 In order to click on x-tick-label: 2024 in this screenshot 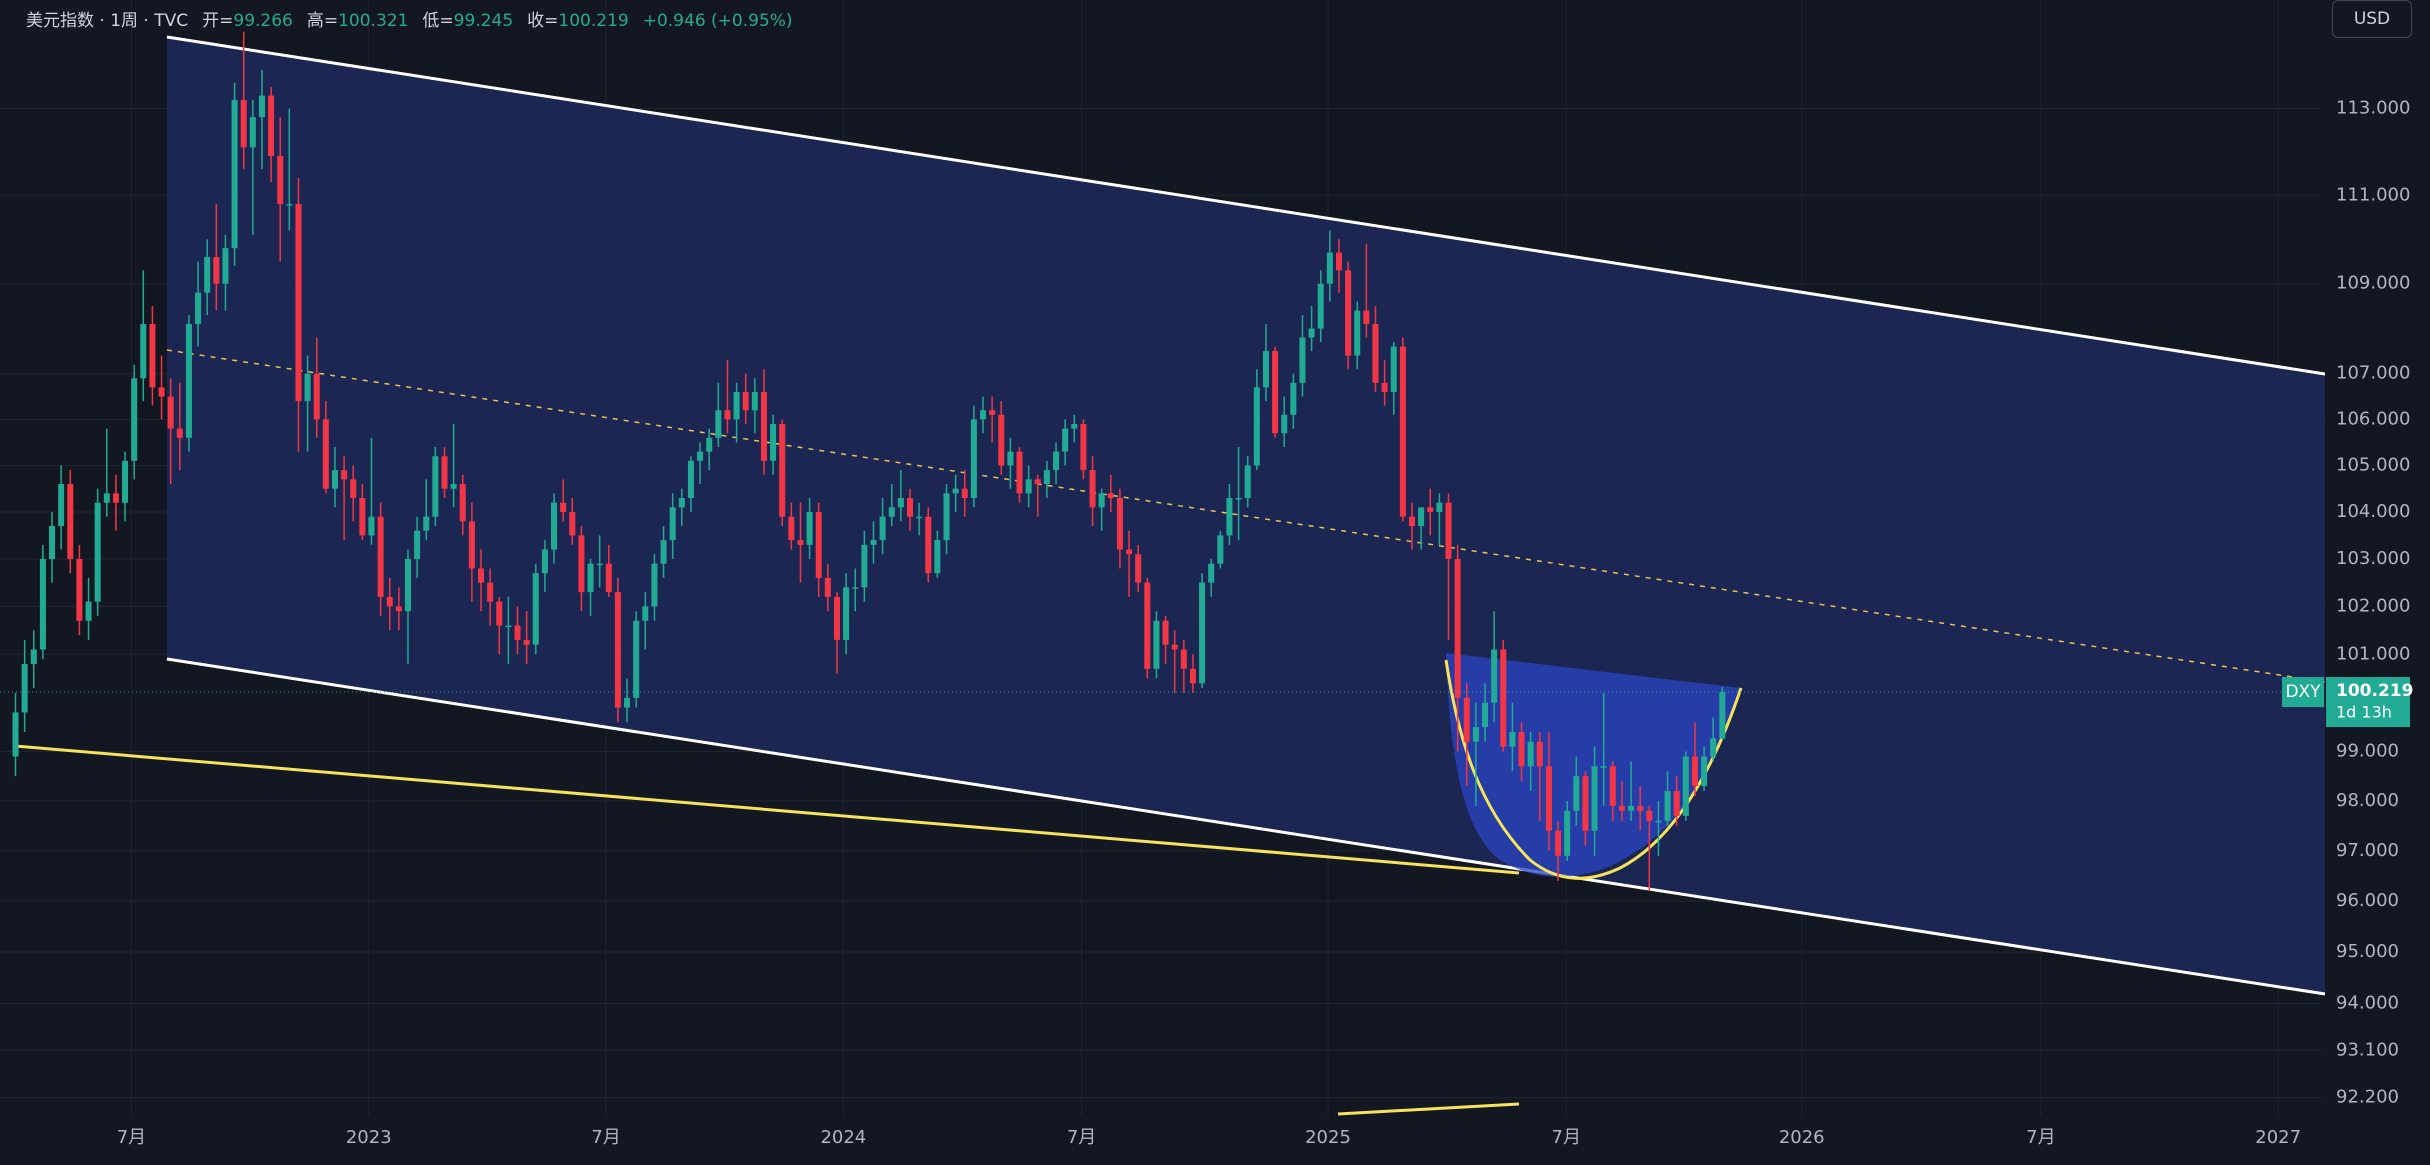, I will do `click(843, 1137)`.